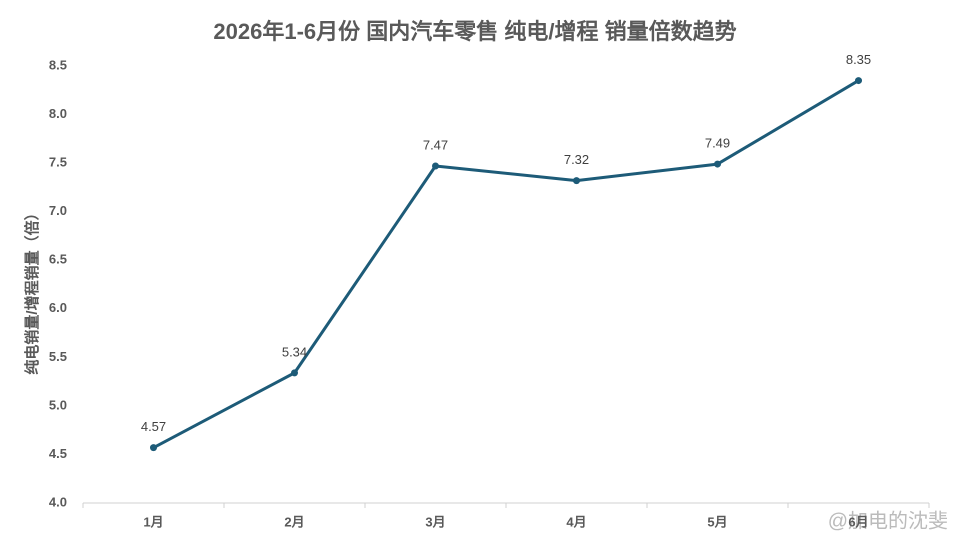  What do you see at coordinates (58, 64) in the screenshot?
I see `y-tick-label: 8.5` at bounding box center [58, 64].